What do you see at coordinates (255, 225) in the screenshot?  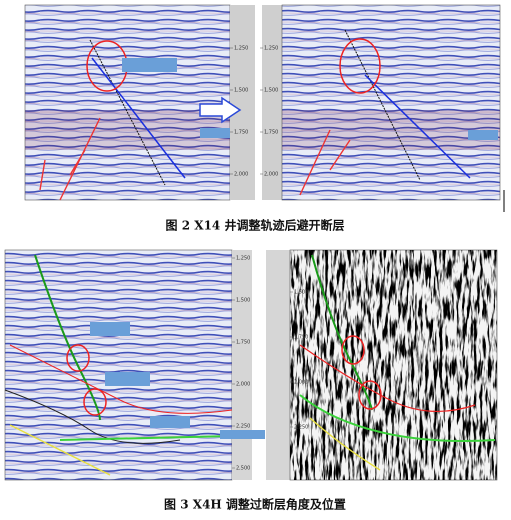 I see `caption: 图 2 X14 井调整轨迹后避开断层` at bounding box center [255, 225].